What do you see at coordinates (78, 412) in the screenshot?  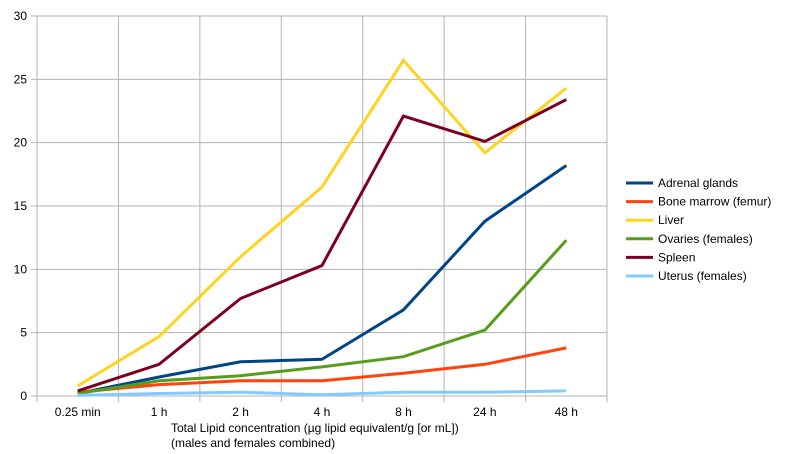 I see `x-tick-label: 0.25 min` at bounding box center [78, 412].